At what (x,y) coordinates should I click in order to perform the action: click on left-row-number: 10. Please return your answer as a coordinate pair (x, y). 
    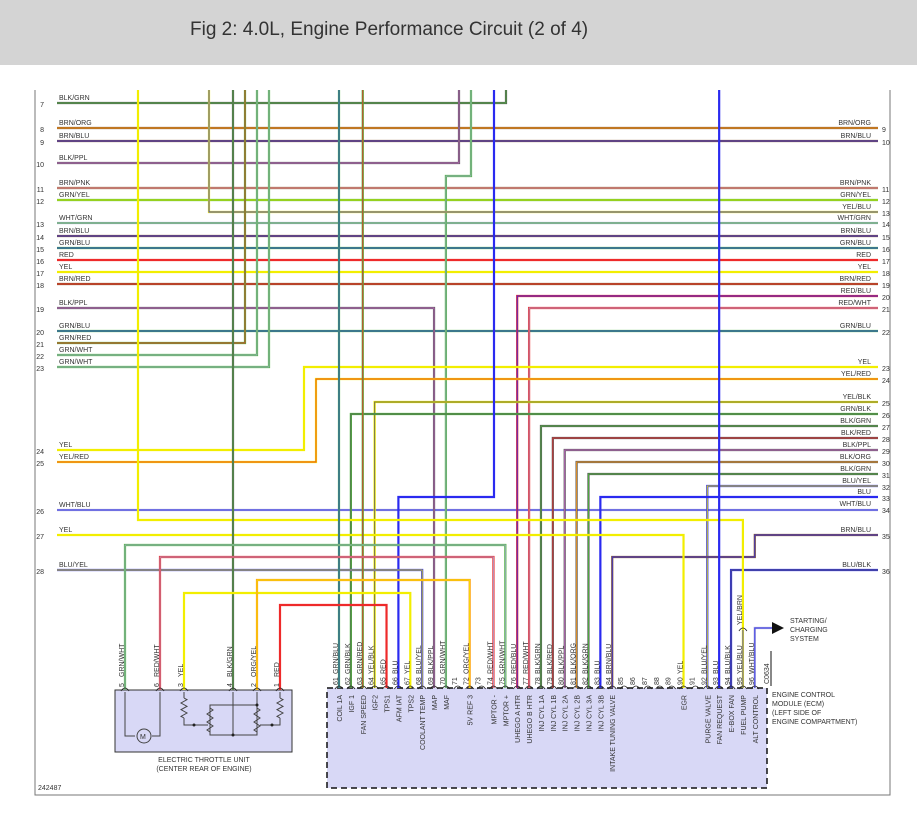
    Looking at the image, I should click on (40, 165).